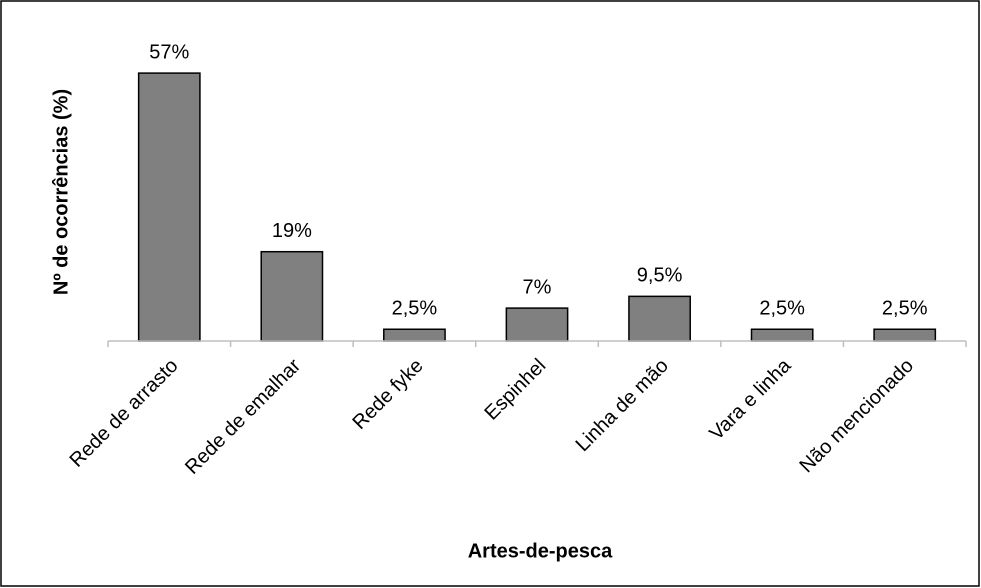 The width and height of the screenshot is (981, 588). Describe the element at coordinates (537, 287) in the screenshot. I see `value-label: 7%` at that location.